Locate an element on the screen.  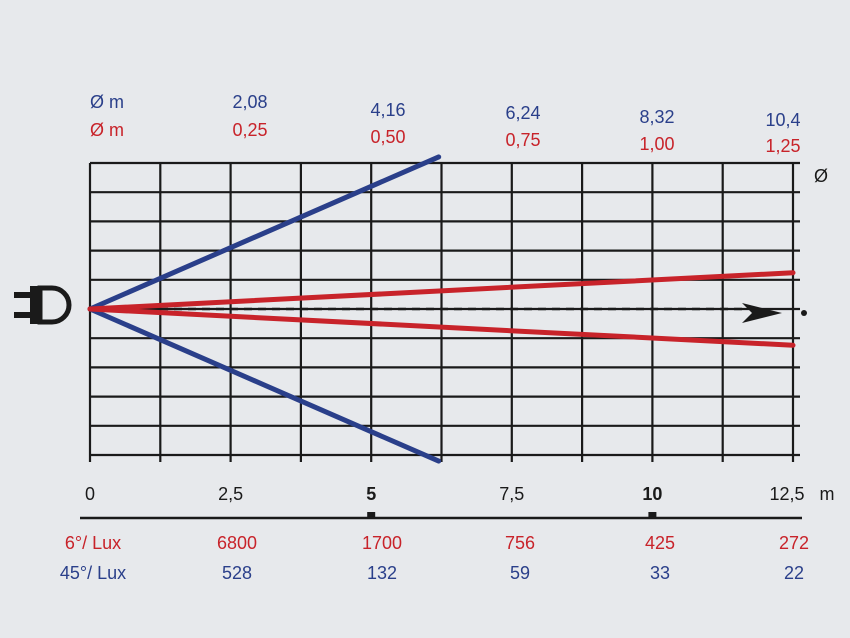
diameter-value: 1,25 is located at coordinates (782, 146).